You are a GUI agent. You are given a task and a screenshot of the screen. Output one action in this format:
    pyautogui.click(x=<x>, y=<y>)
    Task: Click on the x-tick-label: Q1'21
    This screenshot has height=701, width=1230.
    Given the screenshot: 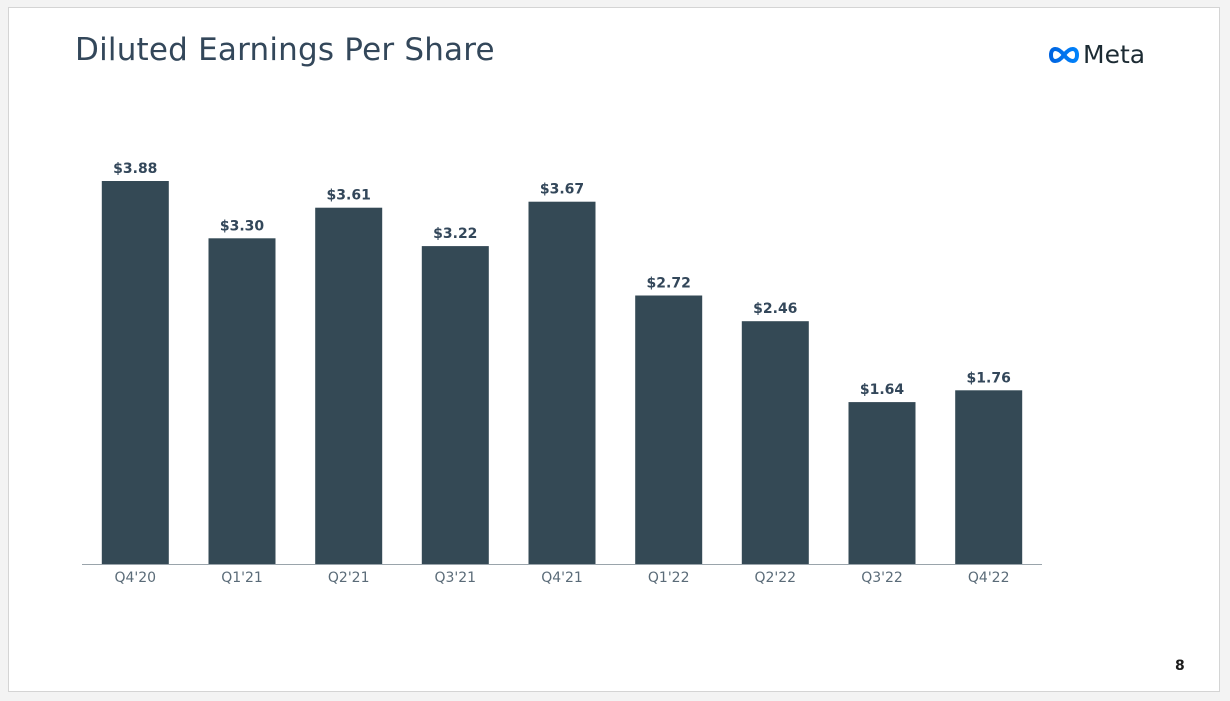 What is the action you would take?
    pyautogui.click(x=242, y=578)
    